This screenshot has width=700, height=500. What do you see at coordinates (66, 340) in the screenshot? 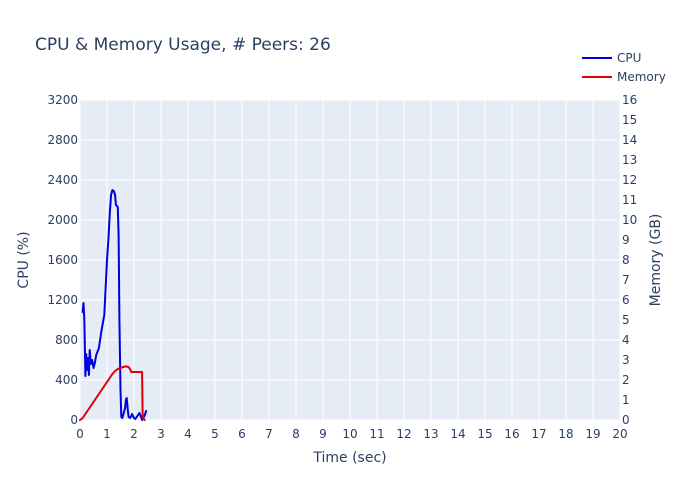
I see `y-tick-label: 800` at bounding box center [66, 340].